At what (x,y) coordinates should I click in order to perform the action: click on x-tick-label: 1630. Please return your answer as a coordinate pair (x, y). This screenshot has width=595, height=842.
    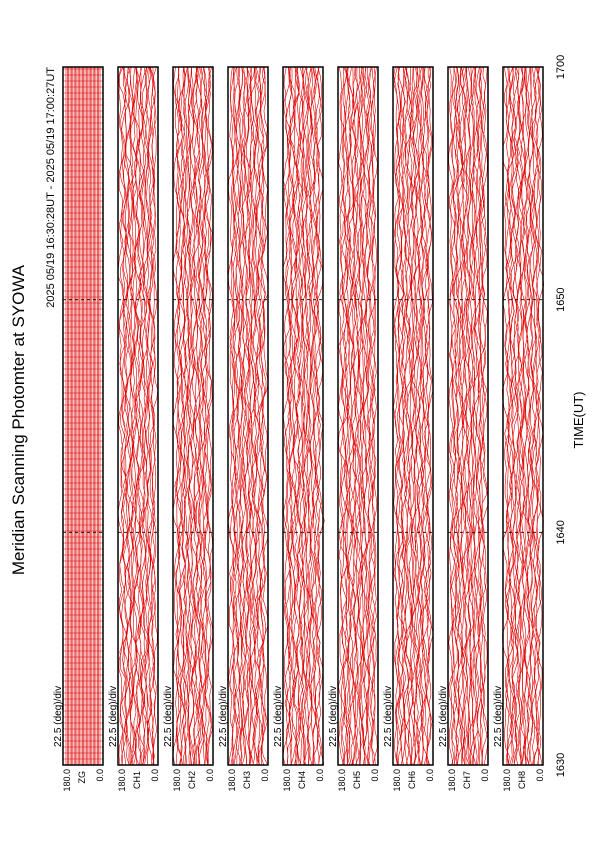
    Looking at the image, I should click on (561, 765).